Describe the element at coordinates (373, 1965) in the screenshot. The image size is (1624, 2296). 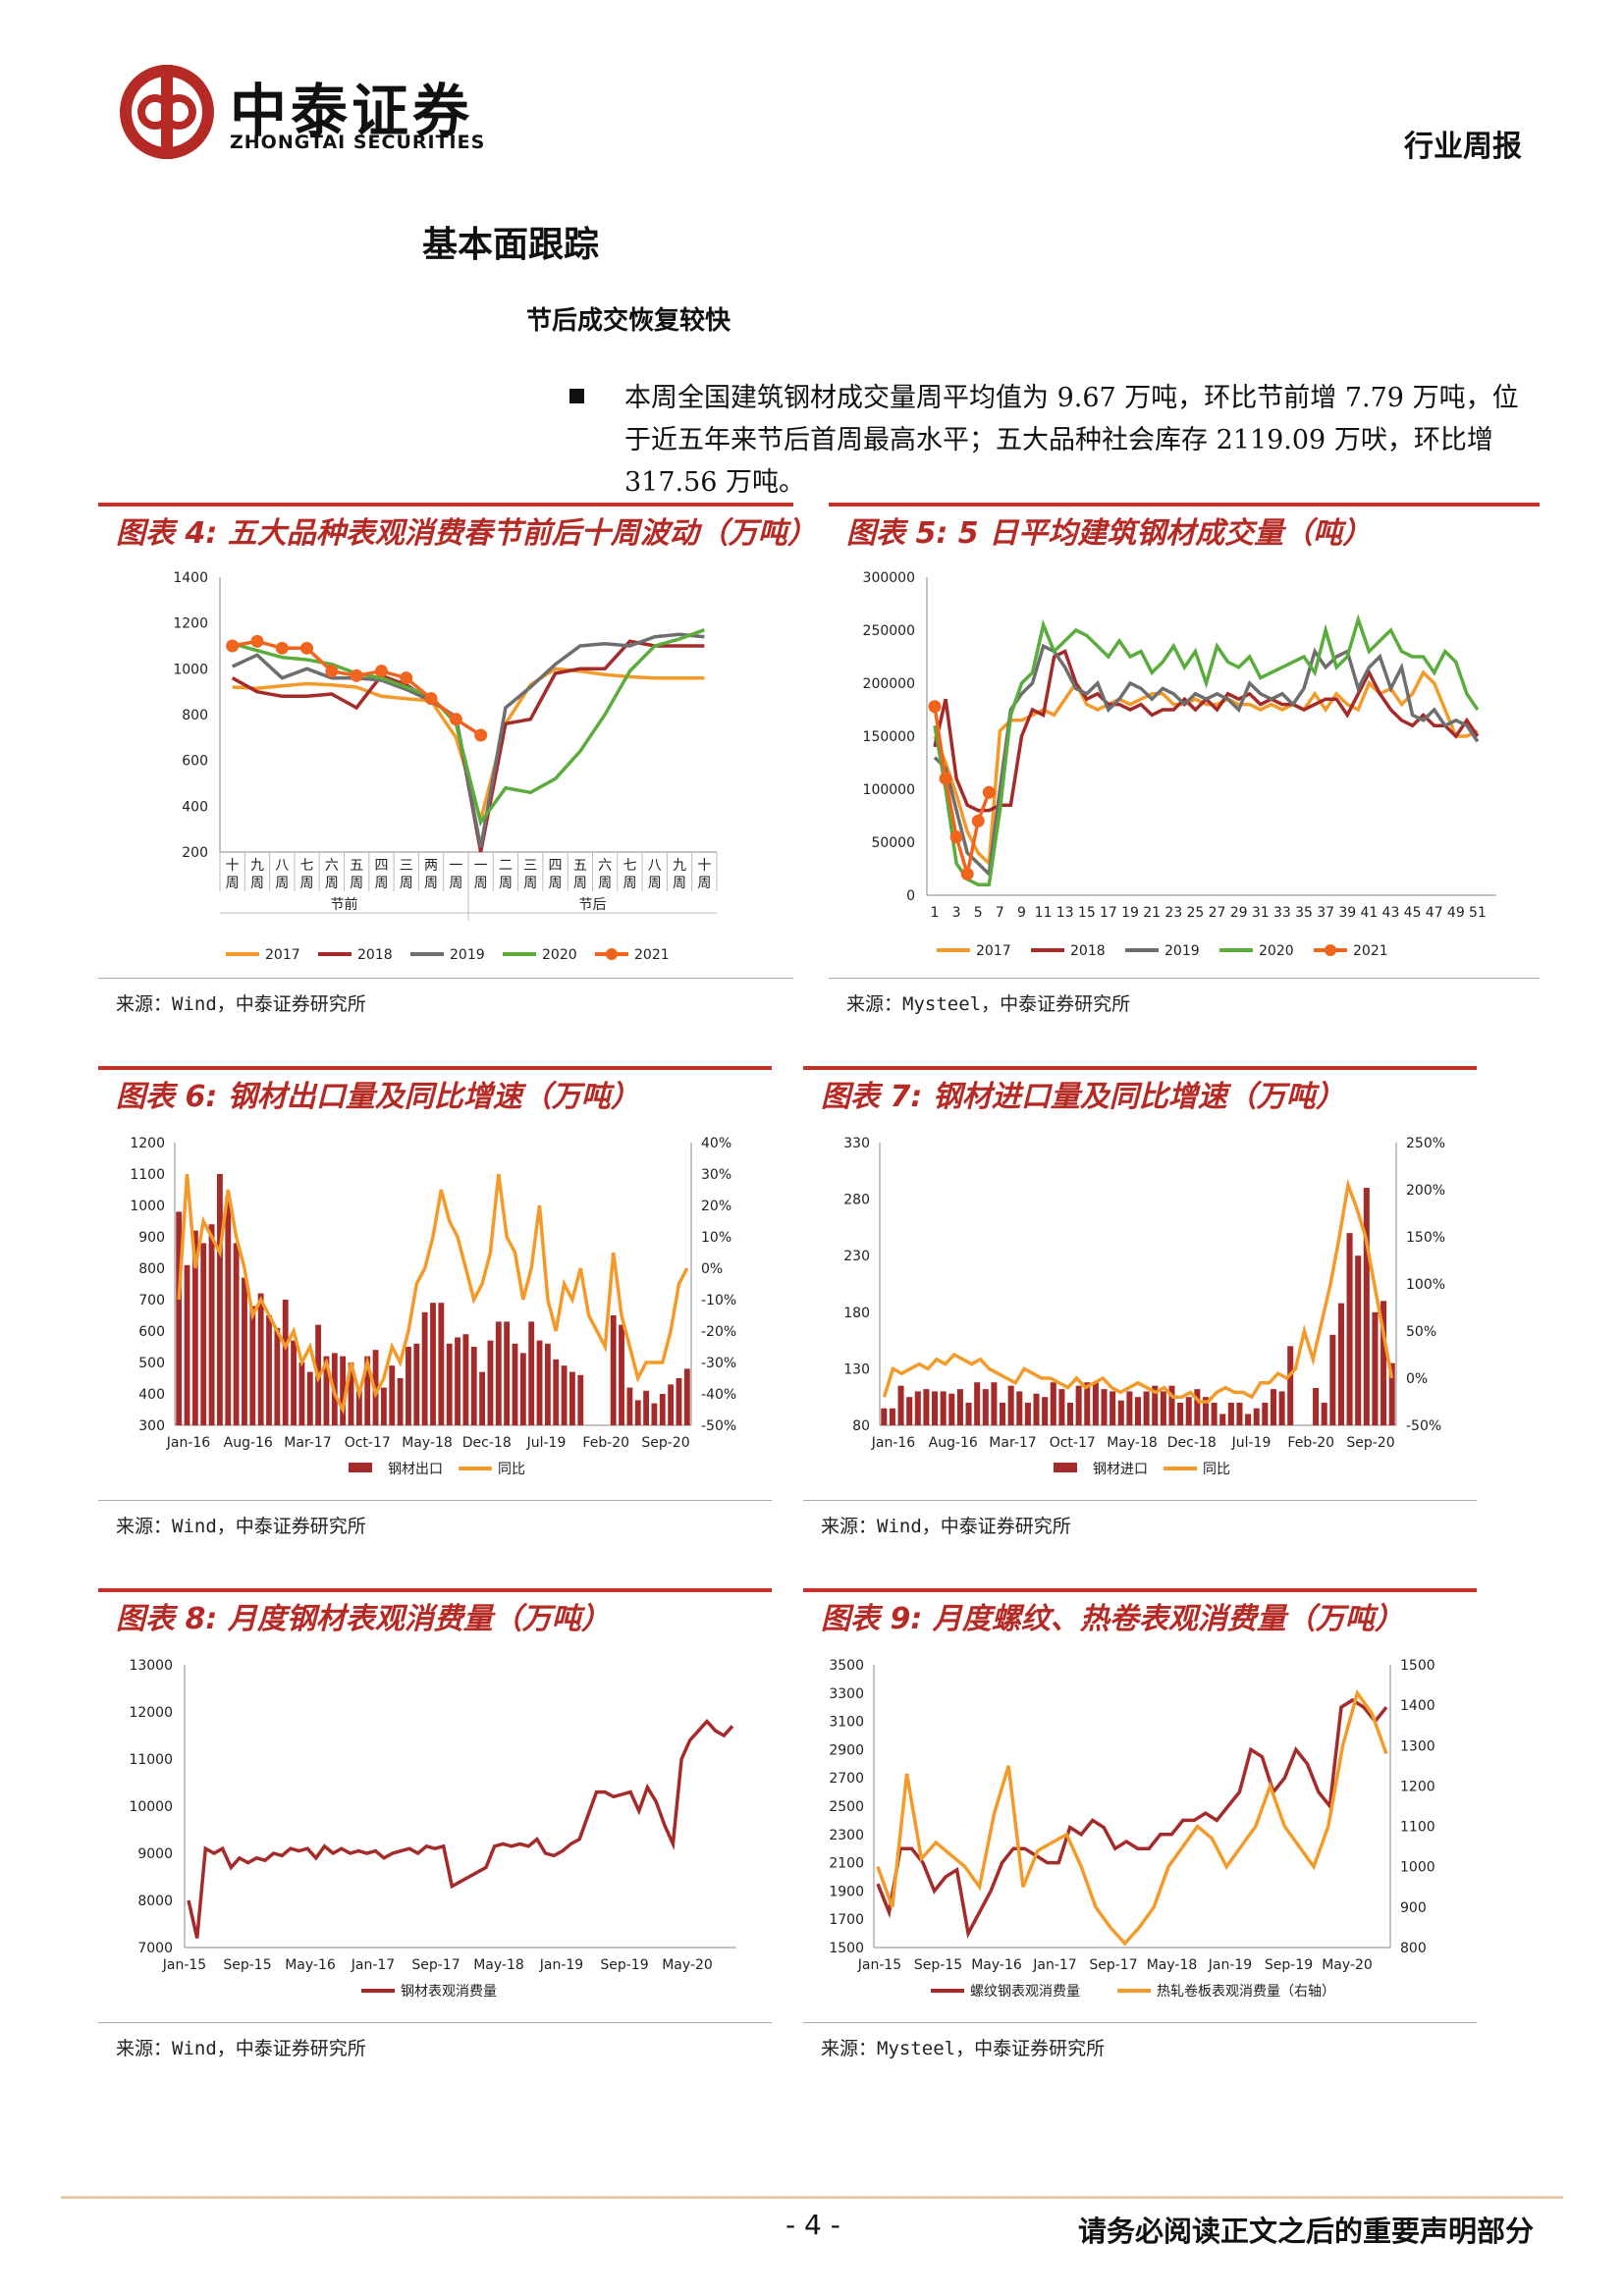
I see `x-tick-label: Jan-17` at that location.